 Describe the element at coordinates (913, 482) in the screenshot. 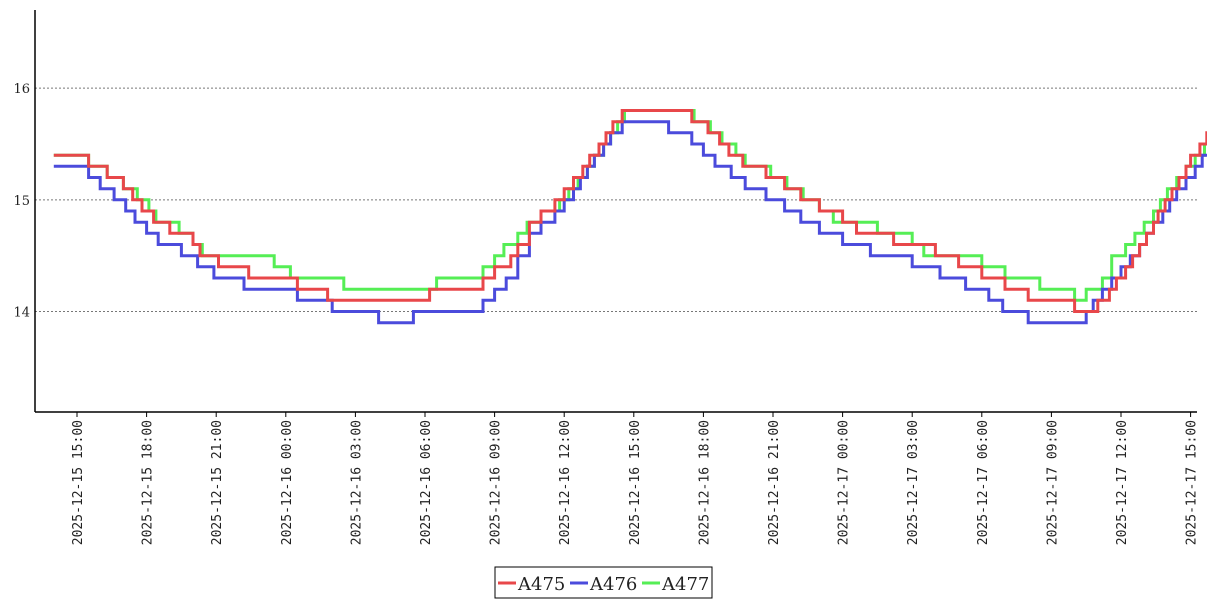

I see `x-tick-label: 2025-12-17 03:00` at that location.